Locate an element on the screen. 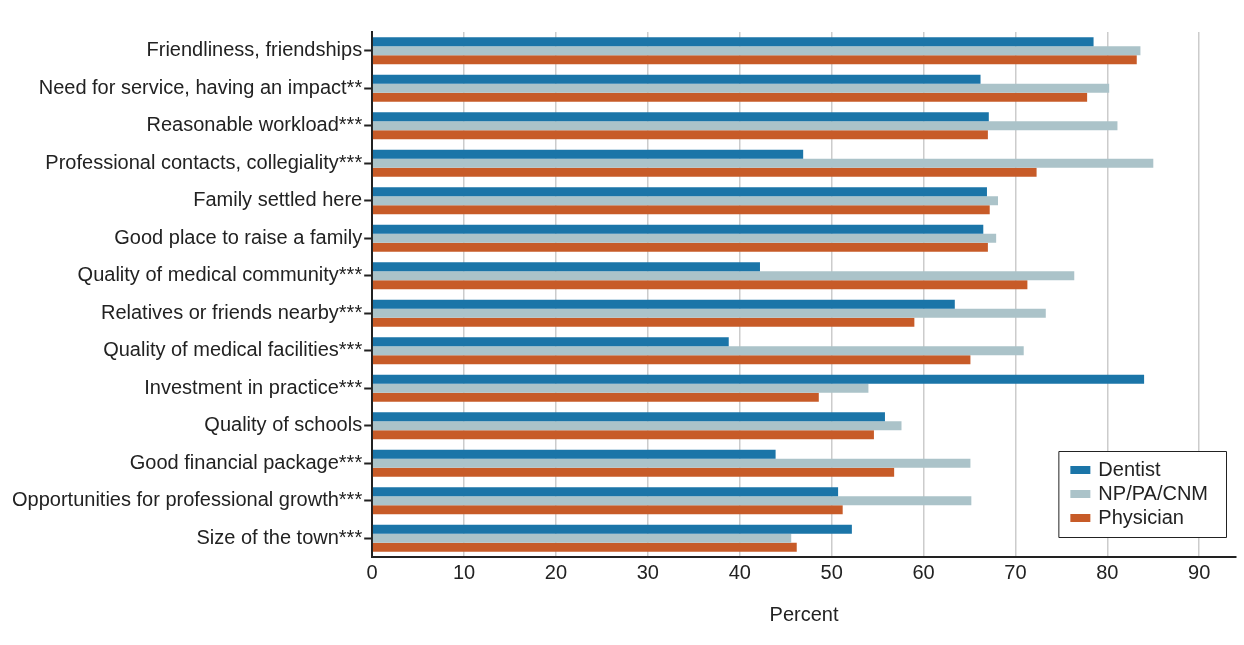  x-tick-label: 20 is located at coordinates (556, 571).